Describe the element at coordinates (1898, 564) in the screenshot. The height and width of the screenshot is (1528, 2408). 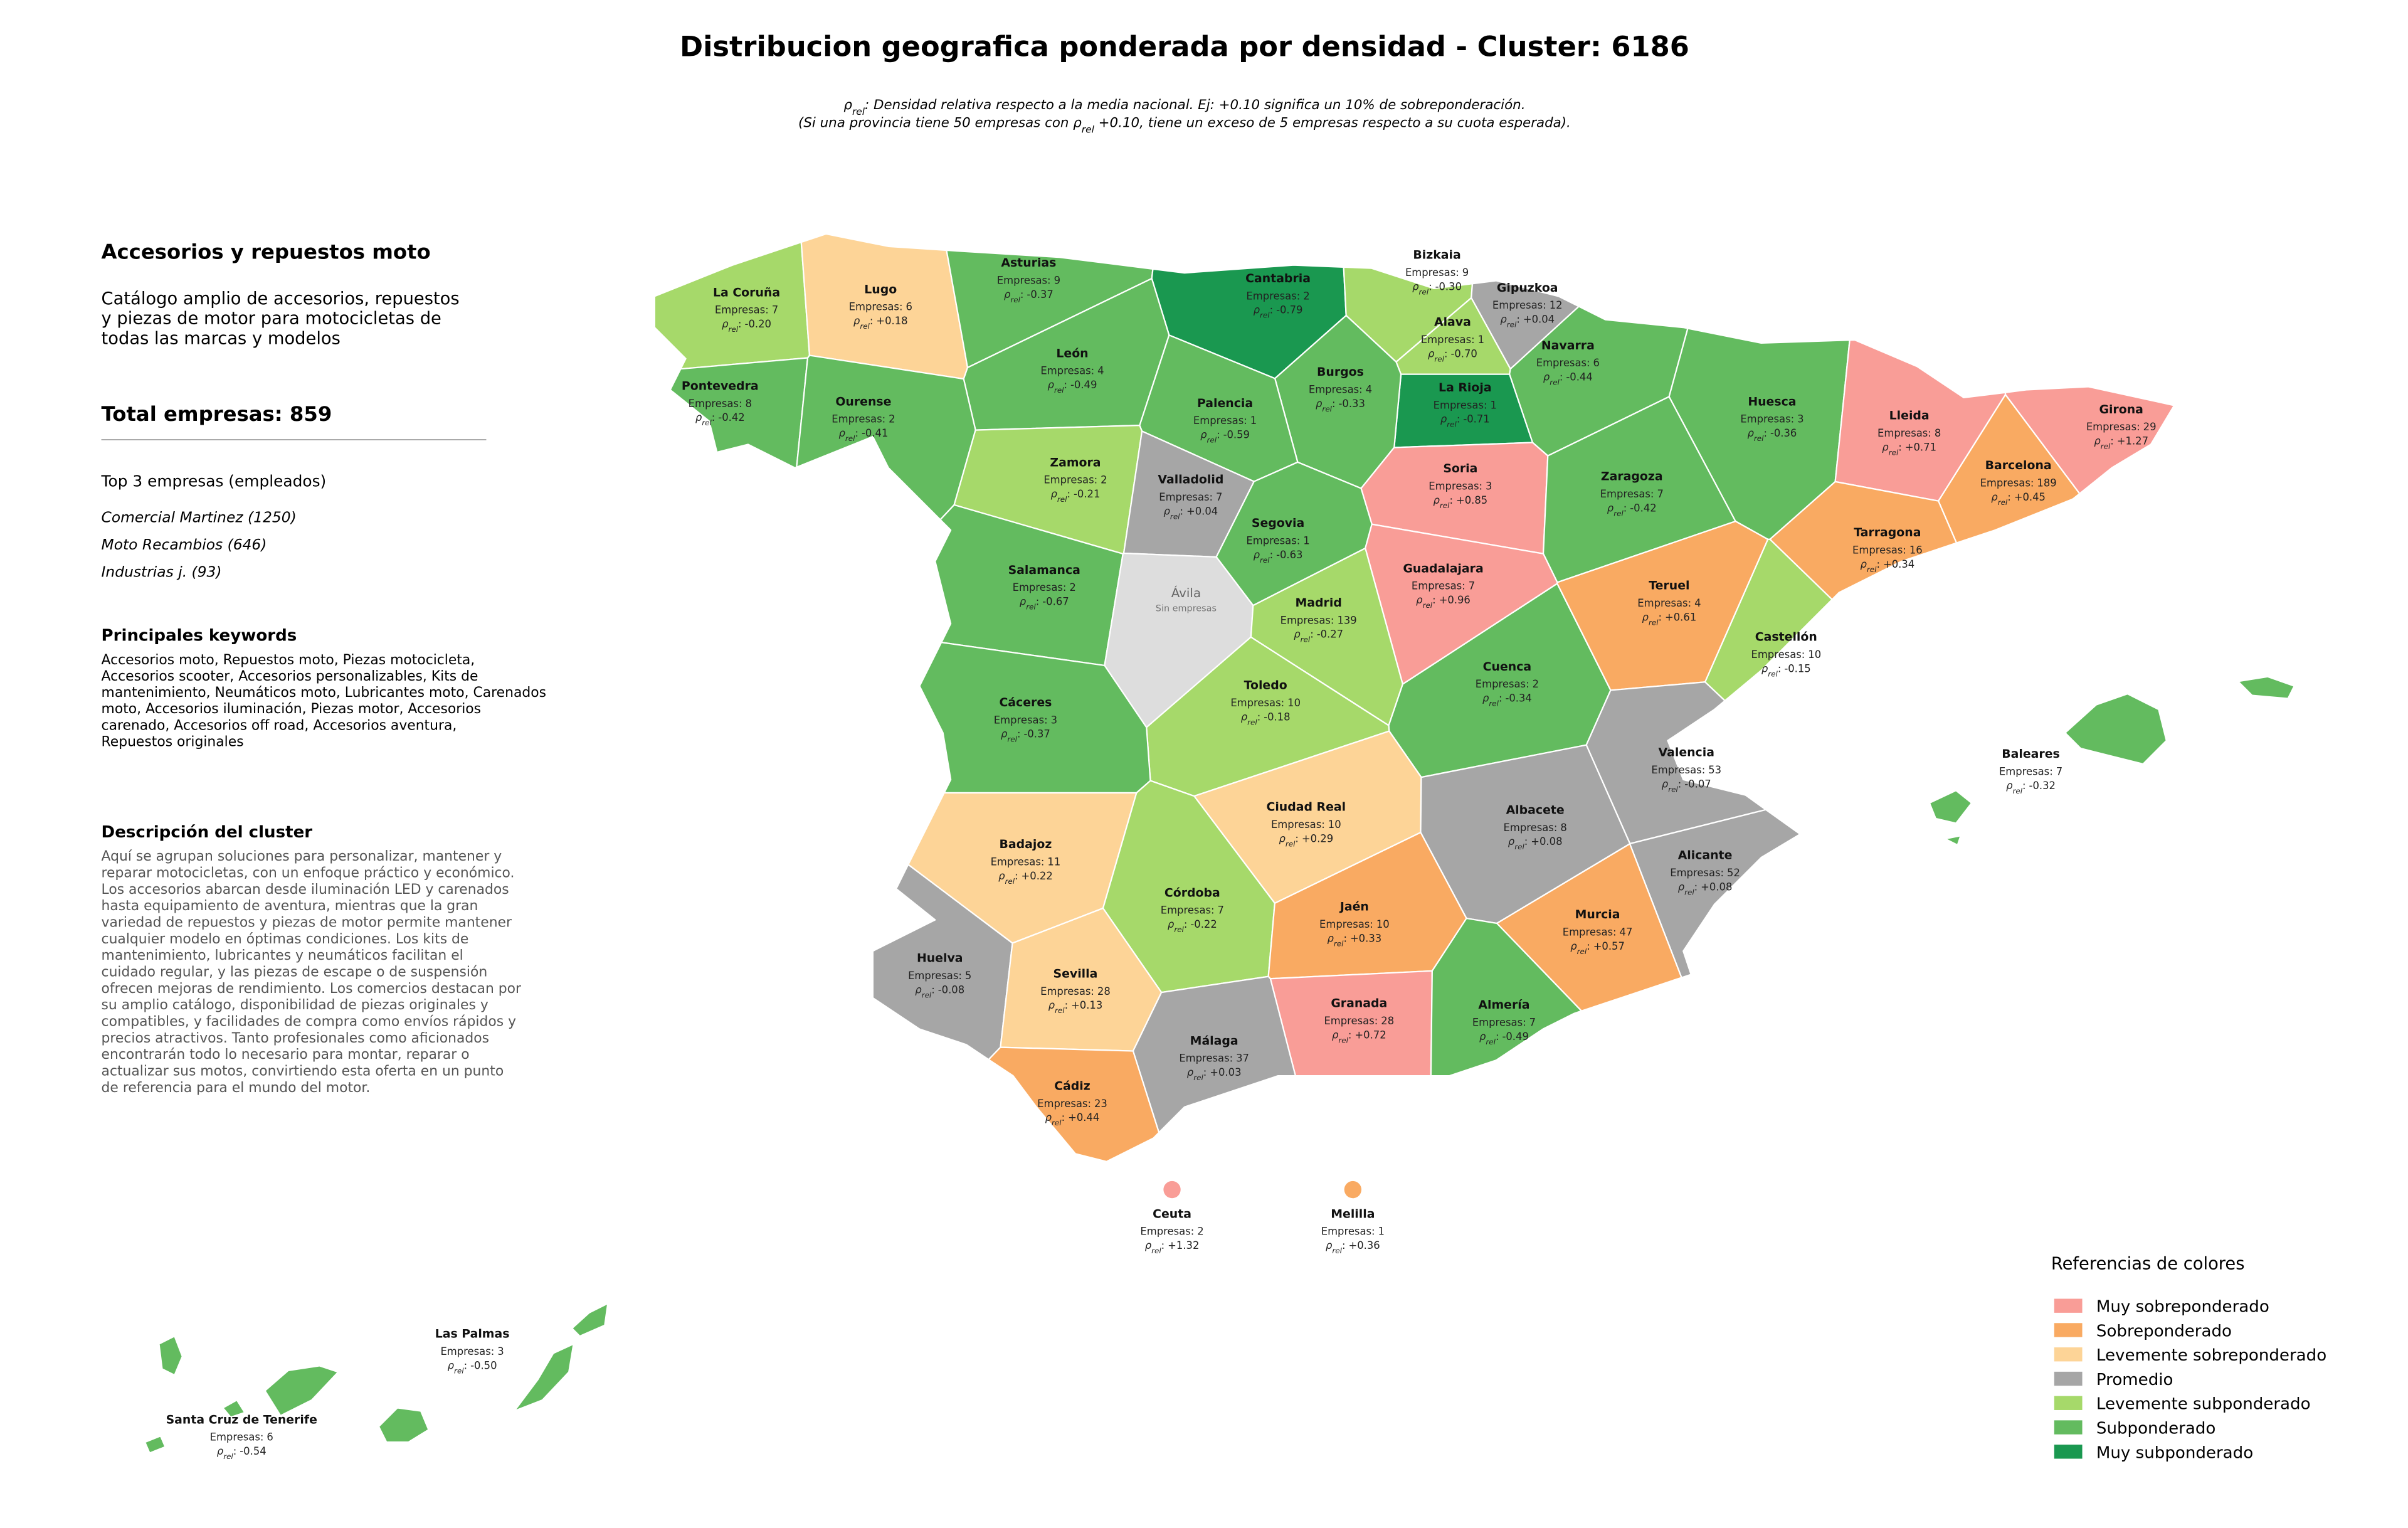
I see `rho-value: +0.34` at that location.